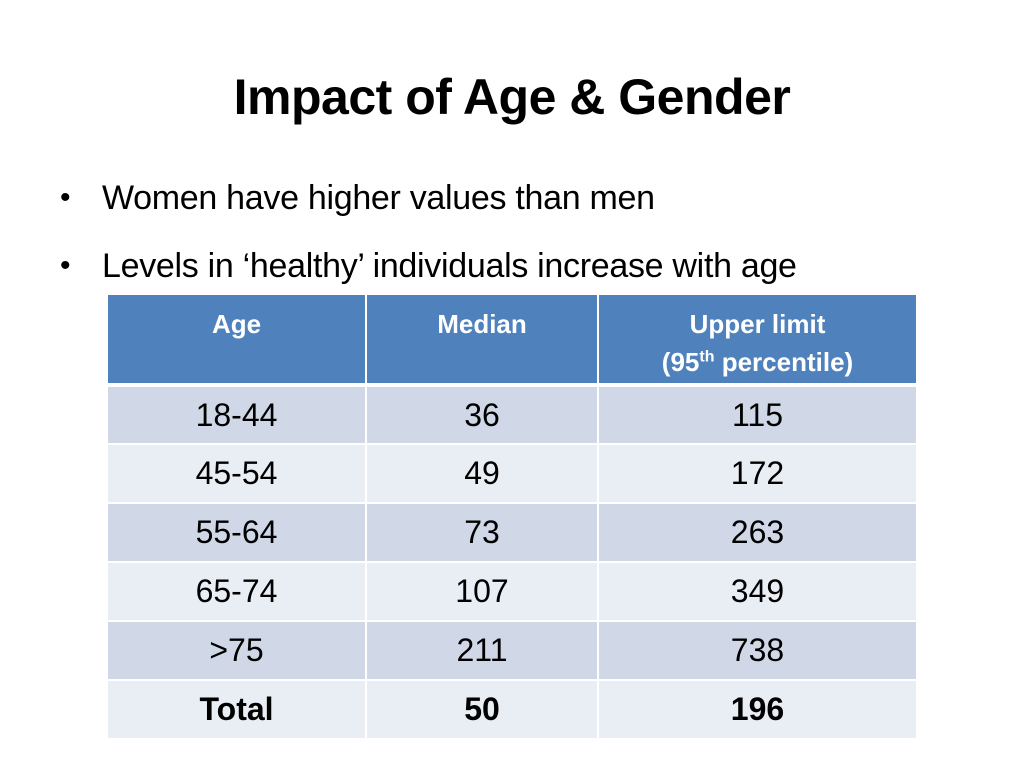  I want to click on slide-title: Impact of Age & Gender, so click(512, 97).